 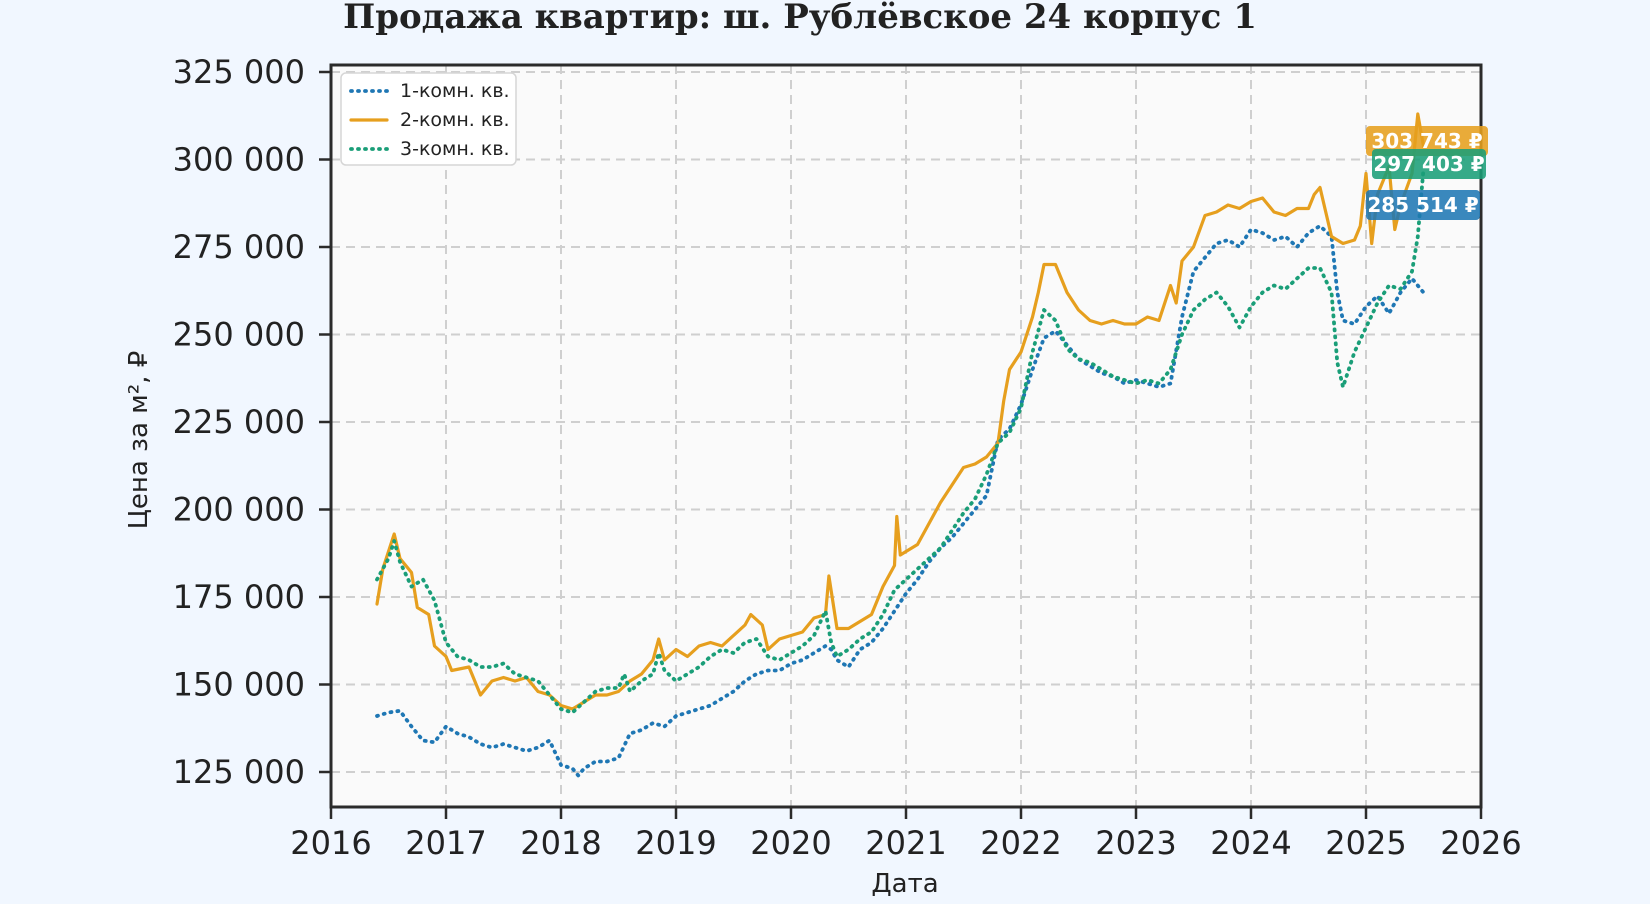 What do you see at coordinates (330, 843) in the screenshot?
I see `x-tick-label: 2016` at bounding box center [330, 843].